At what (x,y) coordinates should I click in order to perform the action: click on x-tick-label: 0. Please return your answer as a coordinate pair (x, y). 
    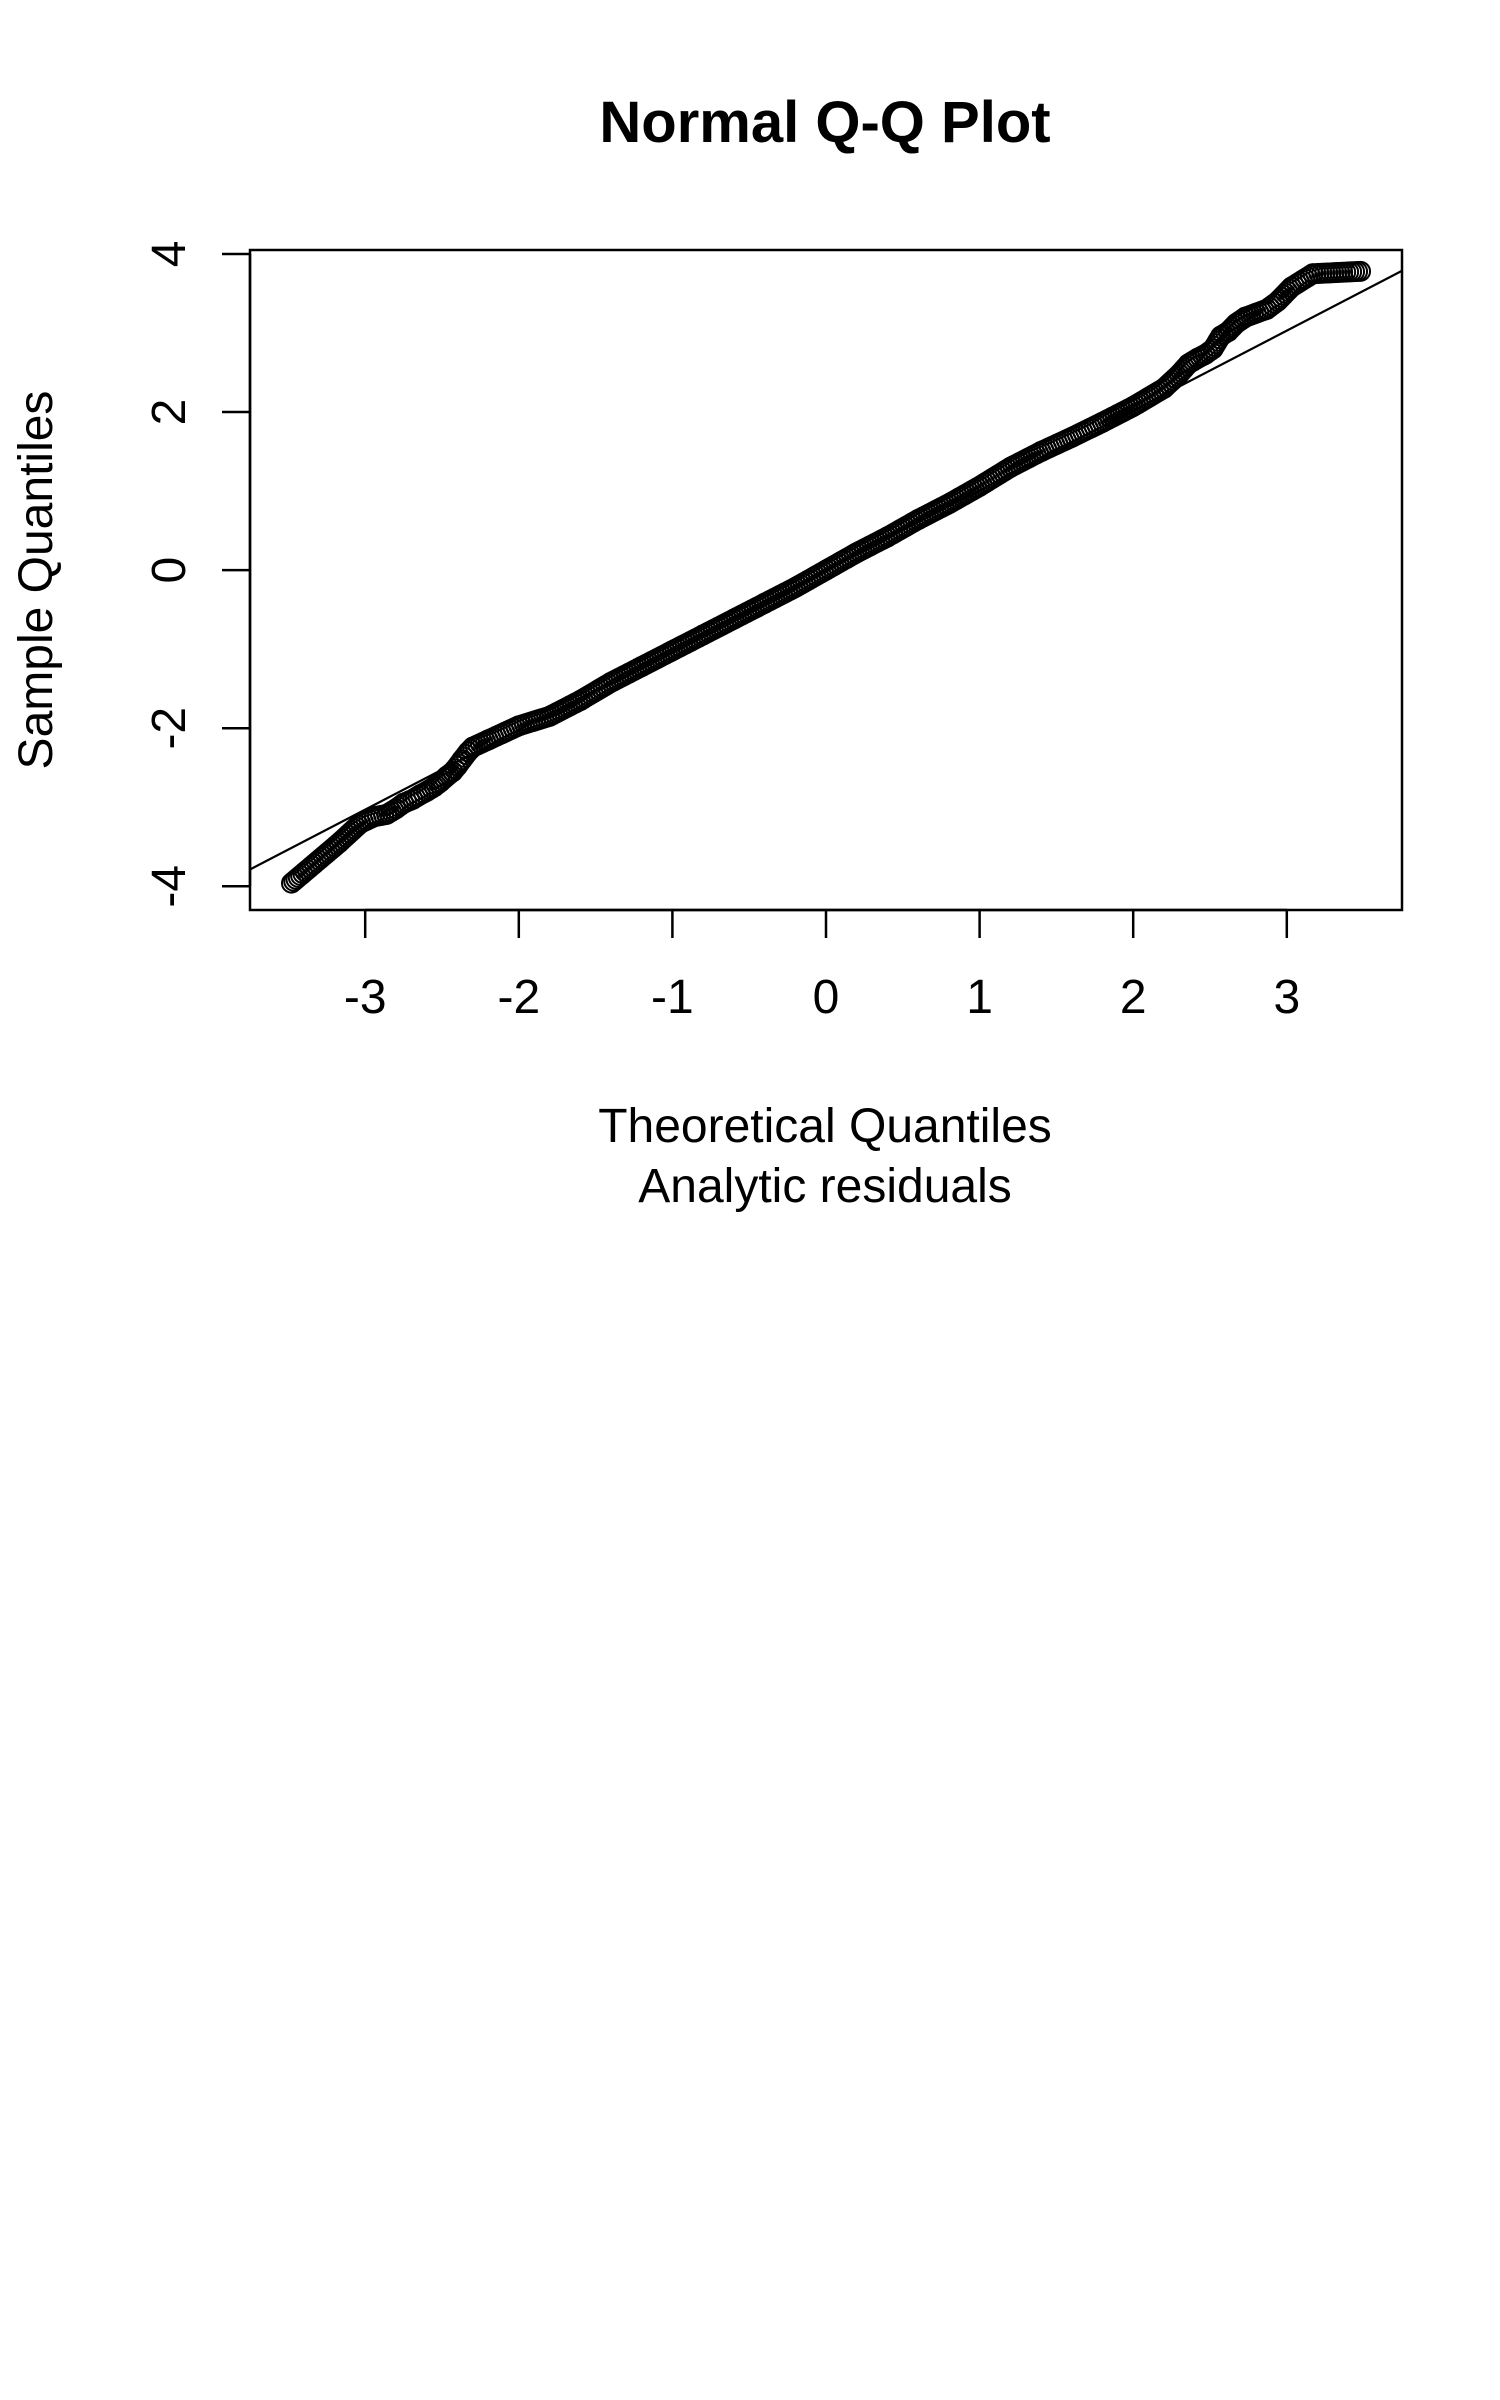
    Looking at the image, I should click on (826, 997).